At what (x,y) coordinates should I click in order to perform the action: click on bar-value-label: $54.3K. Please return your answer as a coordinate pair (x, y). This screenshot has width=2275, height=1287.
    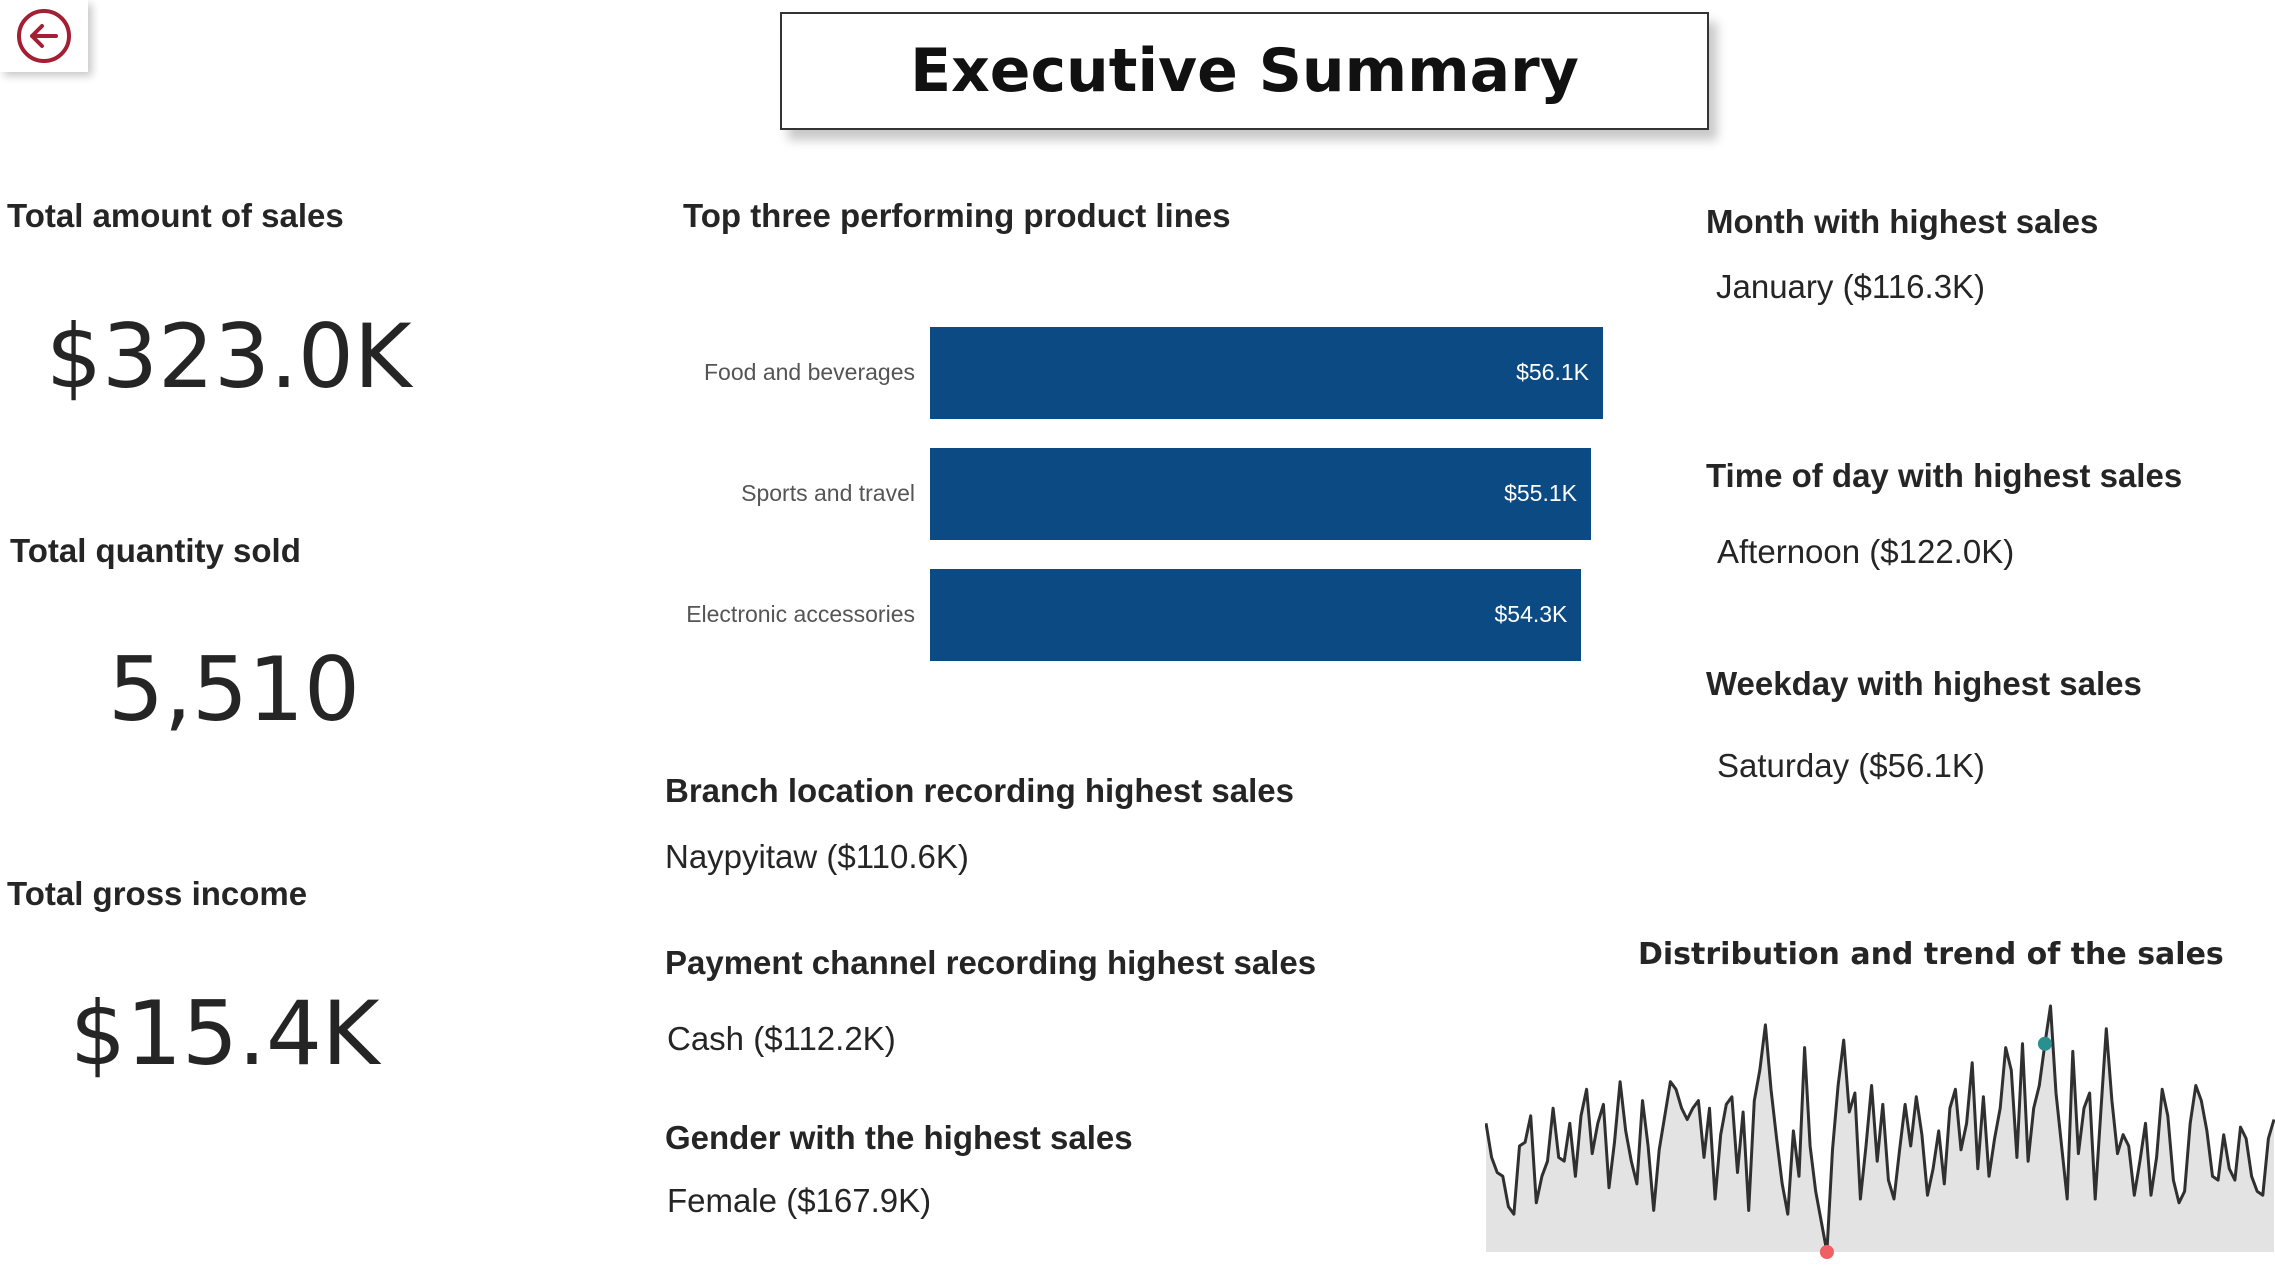
    Looking at the image, I should click on (1531, 614).